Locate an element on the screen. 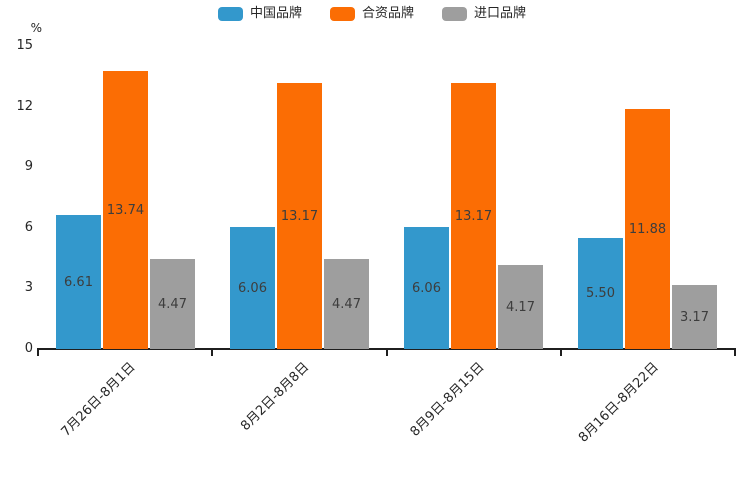  y-axis-tick-label: 6 is located at coordinates (28, 227).